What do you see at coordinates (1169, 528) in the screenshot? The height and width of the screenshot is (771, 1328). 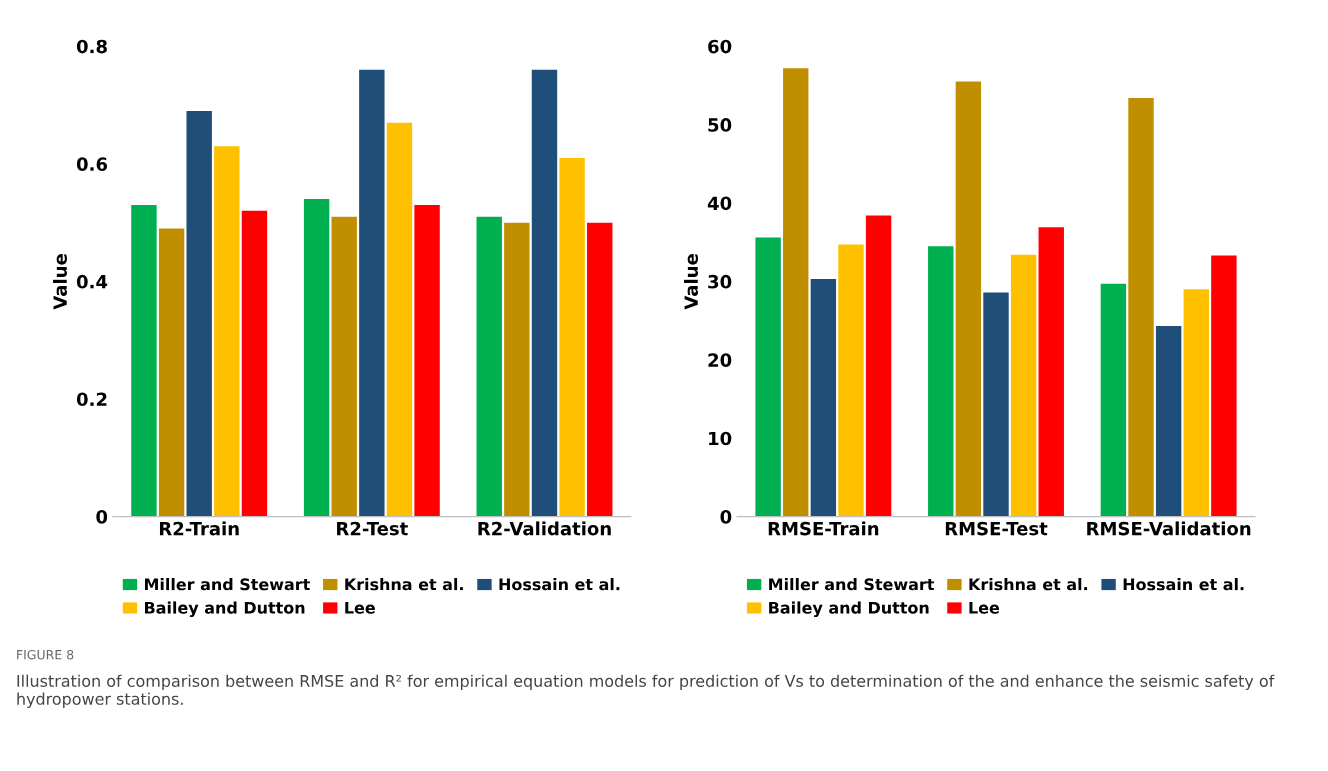 I see `x-tick-label: RMSE-Validation` at bounding box center [1169, 528].